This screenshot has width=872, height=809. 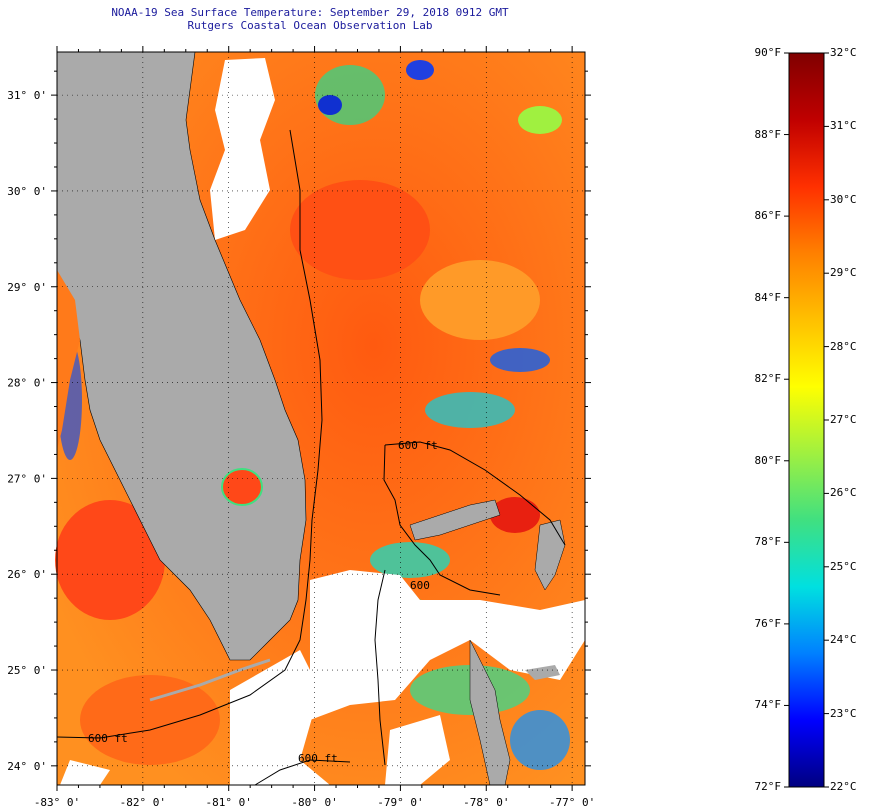 I want to click on latitude-label: 27° 0', so click(x=27, y=478).